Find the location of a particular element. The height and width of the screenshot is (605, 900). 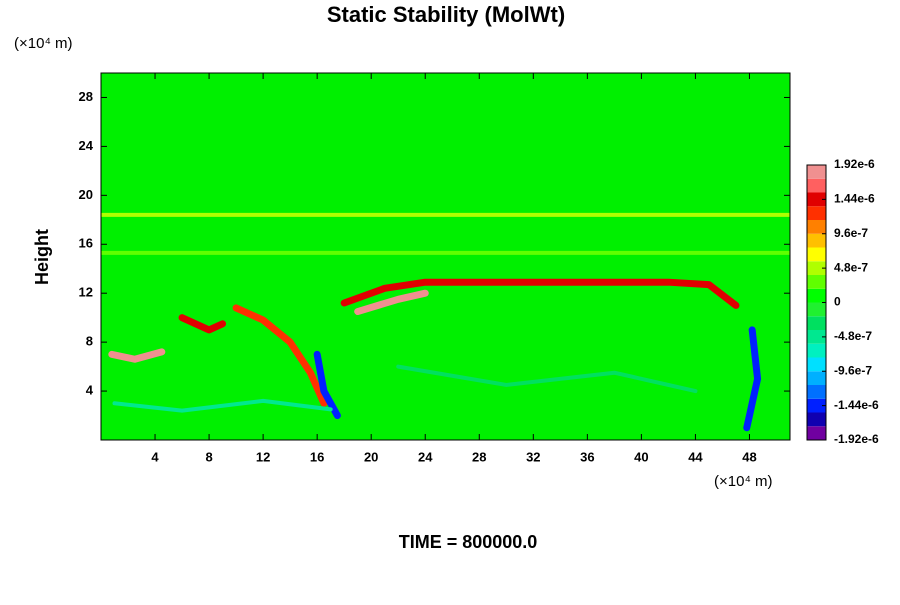

y-tick-label: 24 is located at coordinates (86, 145).